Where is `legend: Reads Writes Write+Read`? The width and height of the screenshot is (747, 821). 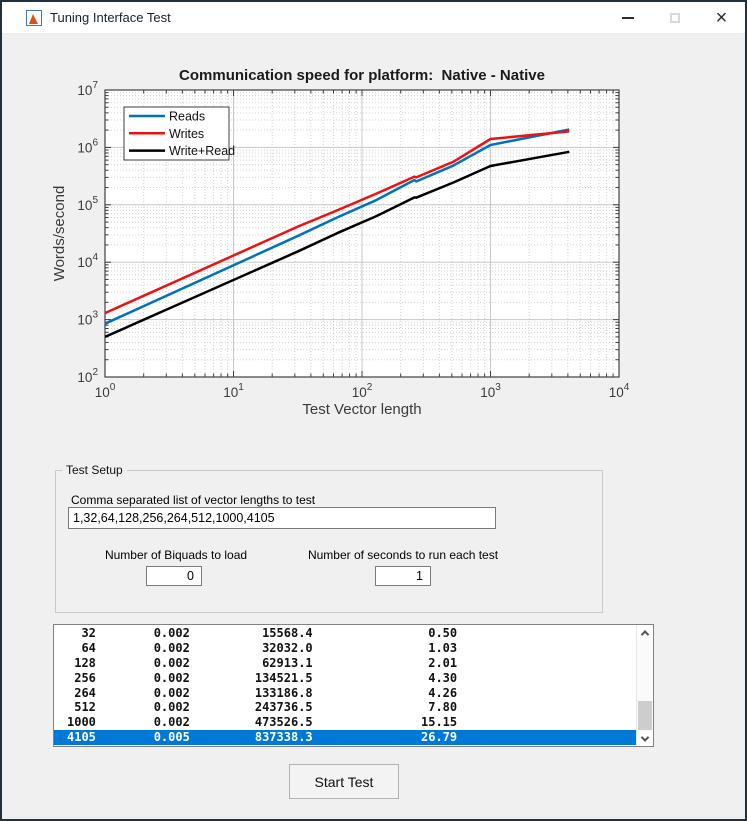
legend: Reads Writes Write+Read is located at coordinates (179, 133).